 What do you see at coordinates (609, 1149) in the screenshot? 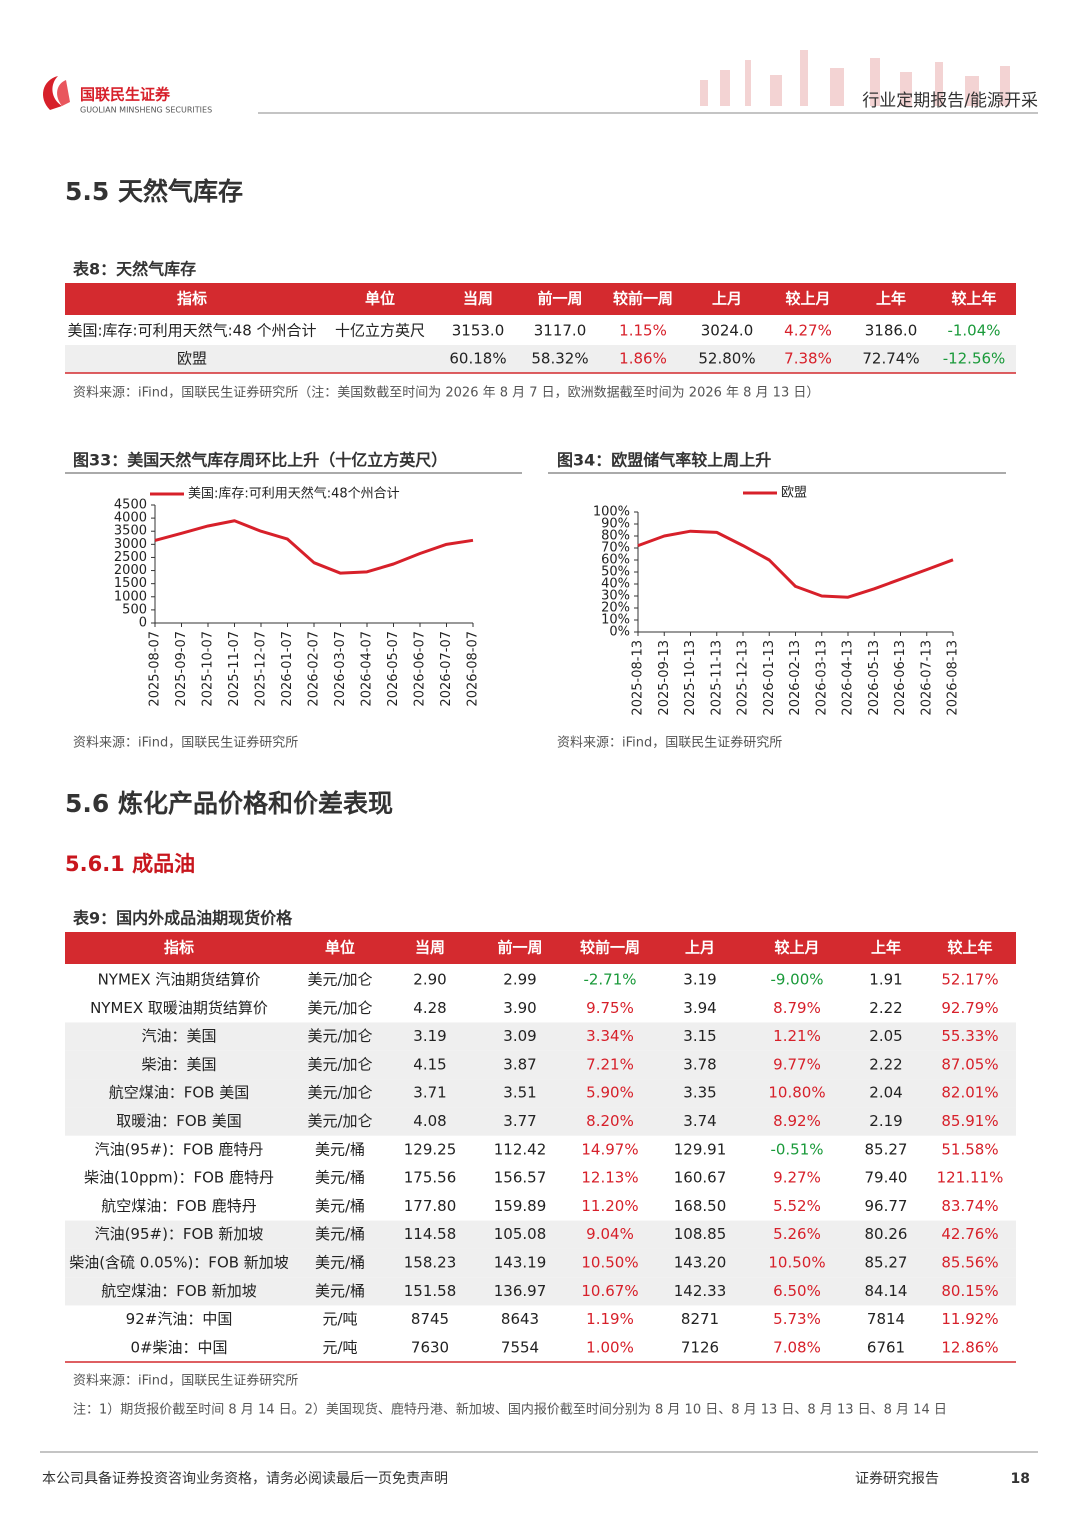
I see `table-cell: 14.97%` at bounding box center [609, 1149].